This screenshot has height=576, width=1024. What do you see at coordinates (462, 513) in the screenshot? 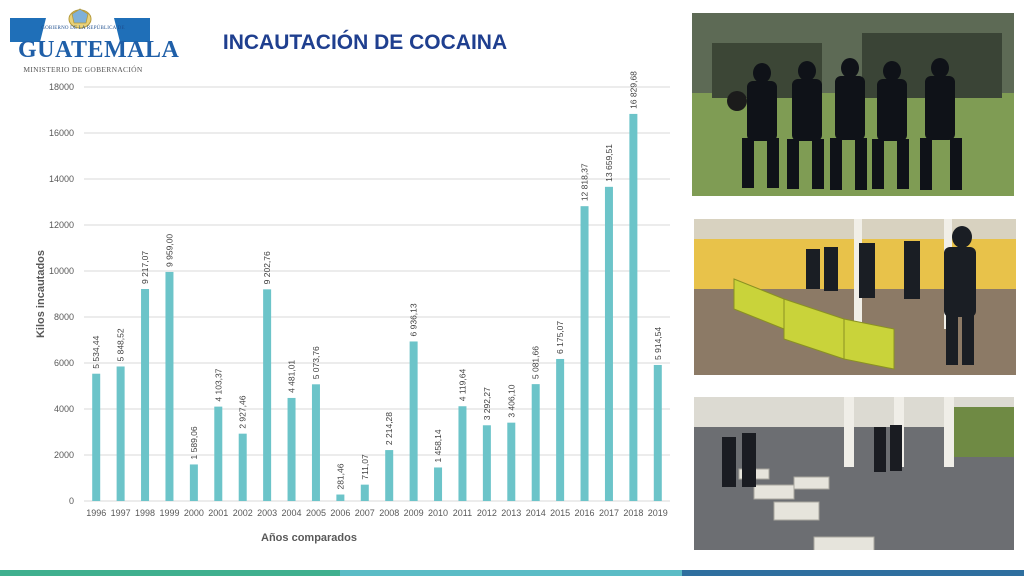
I see `x-tick-label: 2011` at bounding box center [462, 513].